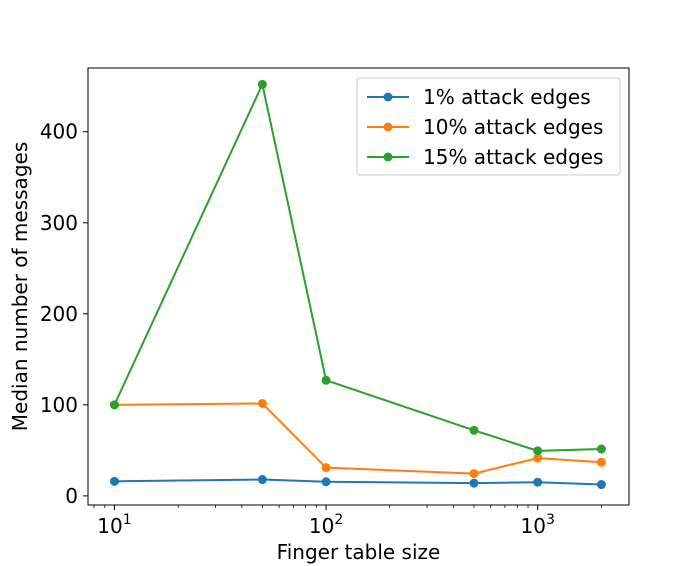 This screenshot has height=566, width=700. I want to click on y-tick-label: 0, so click(71, 496).